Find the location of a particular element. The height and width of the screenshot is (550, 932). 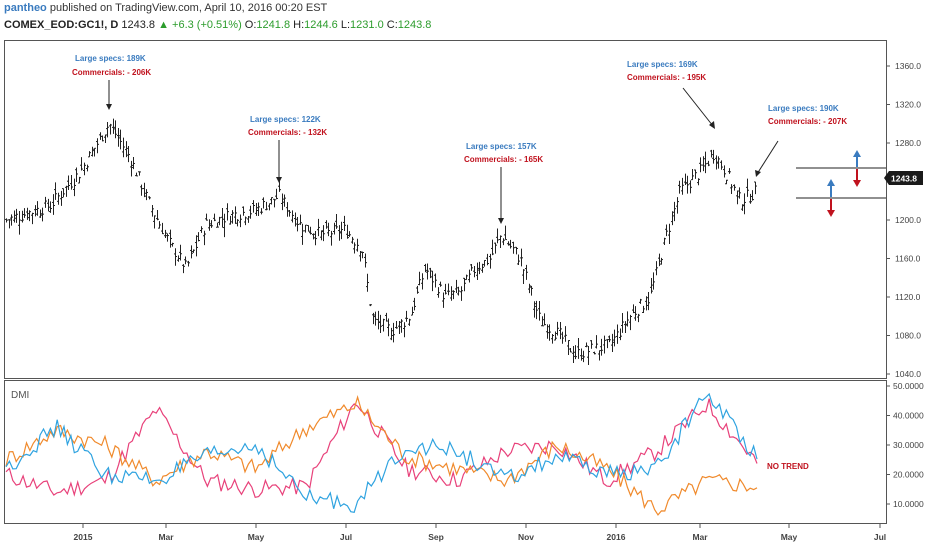

last-price: 1243.8 is located at coordinates (138, 25).